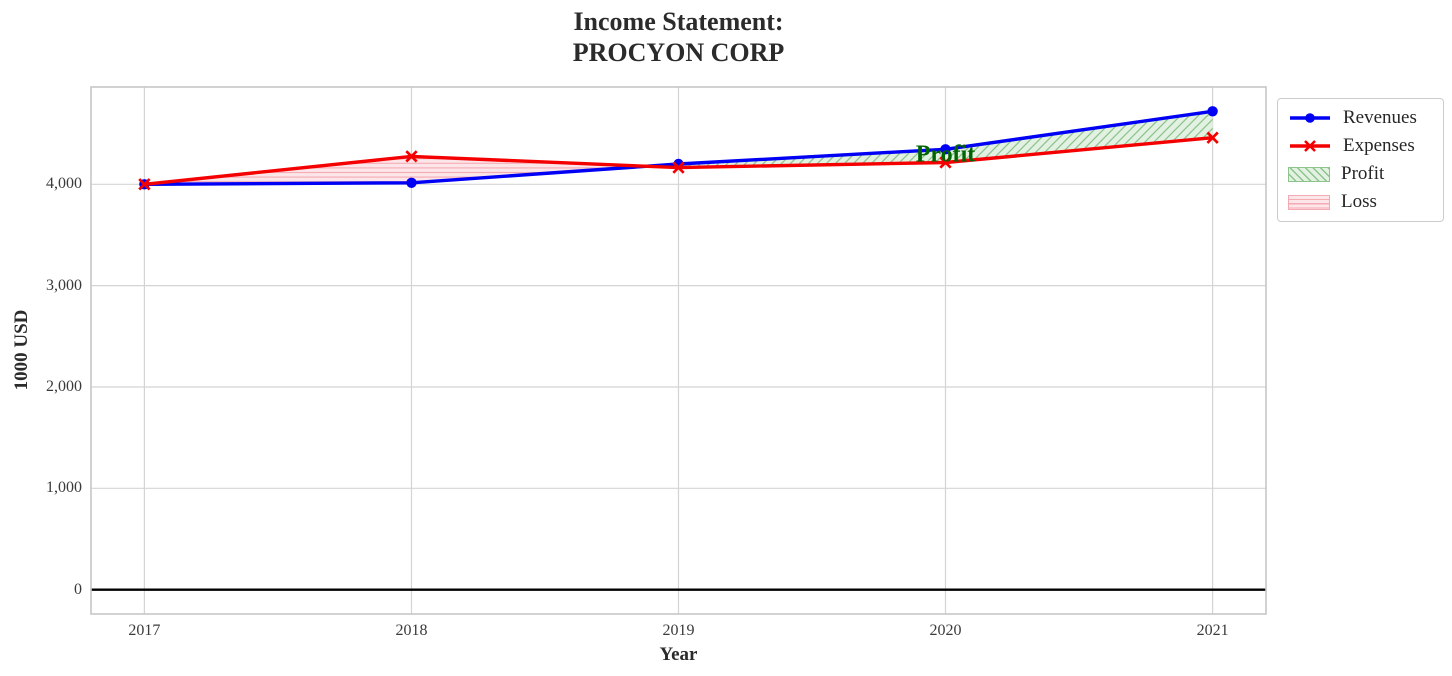 This screenshot has width=1452, height=676. What do you see at coordinates (64, 285) in the screenshot?
I see `y-tick-label: 3,000` at bounding box center [64, 285].